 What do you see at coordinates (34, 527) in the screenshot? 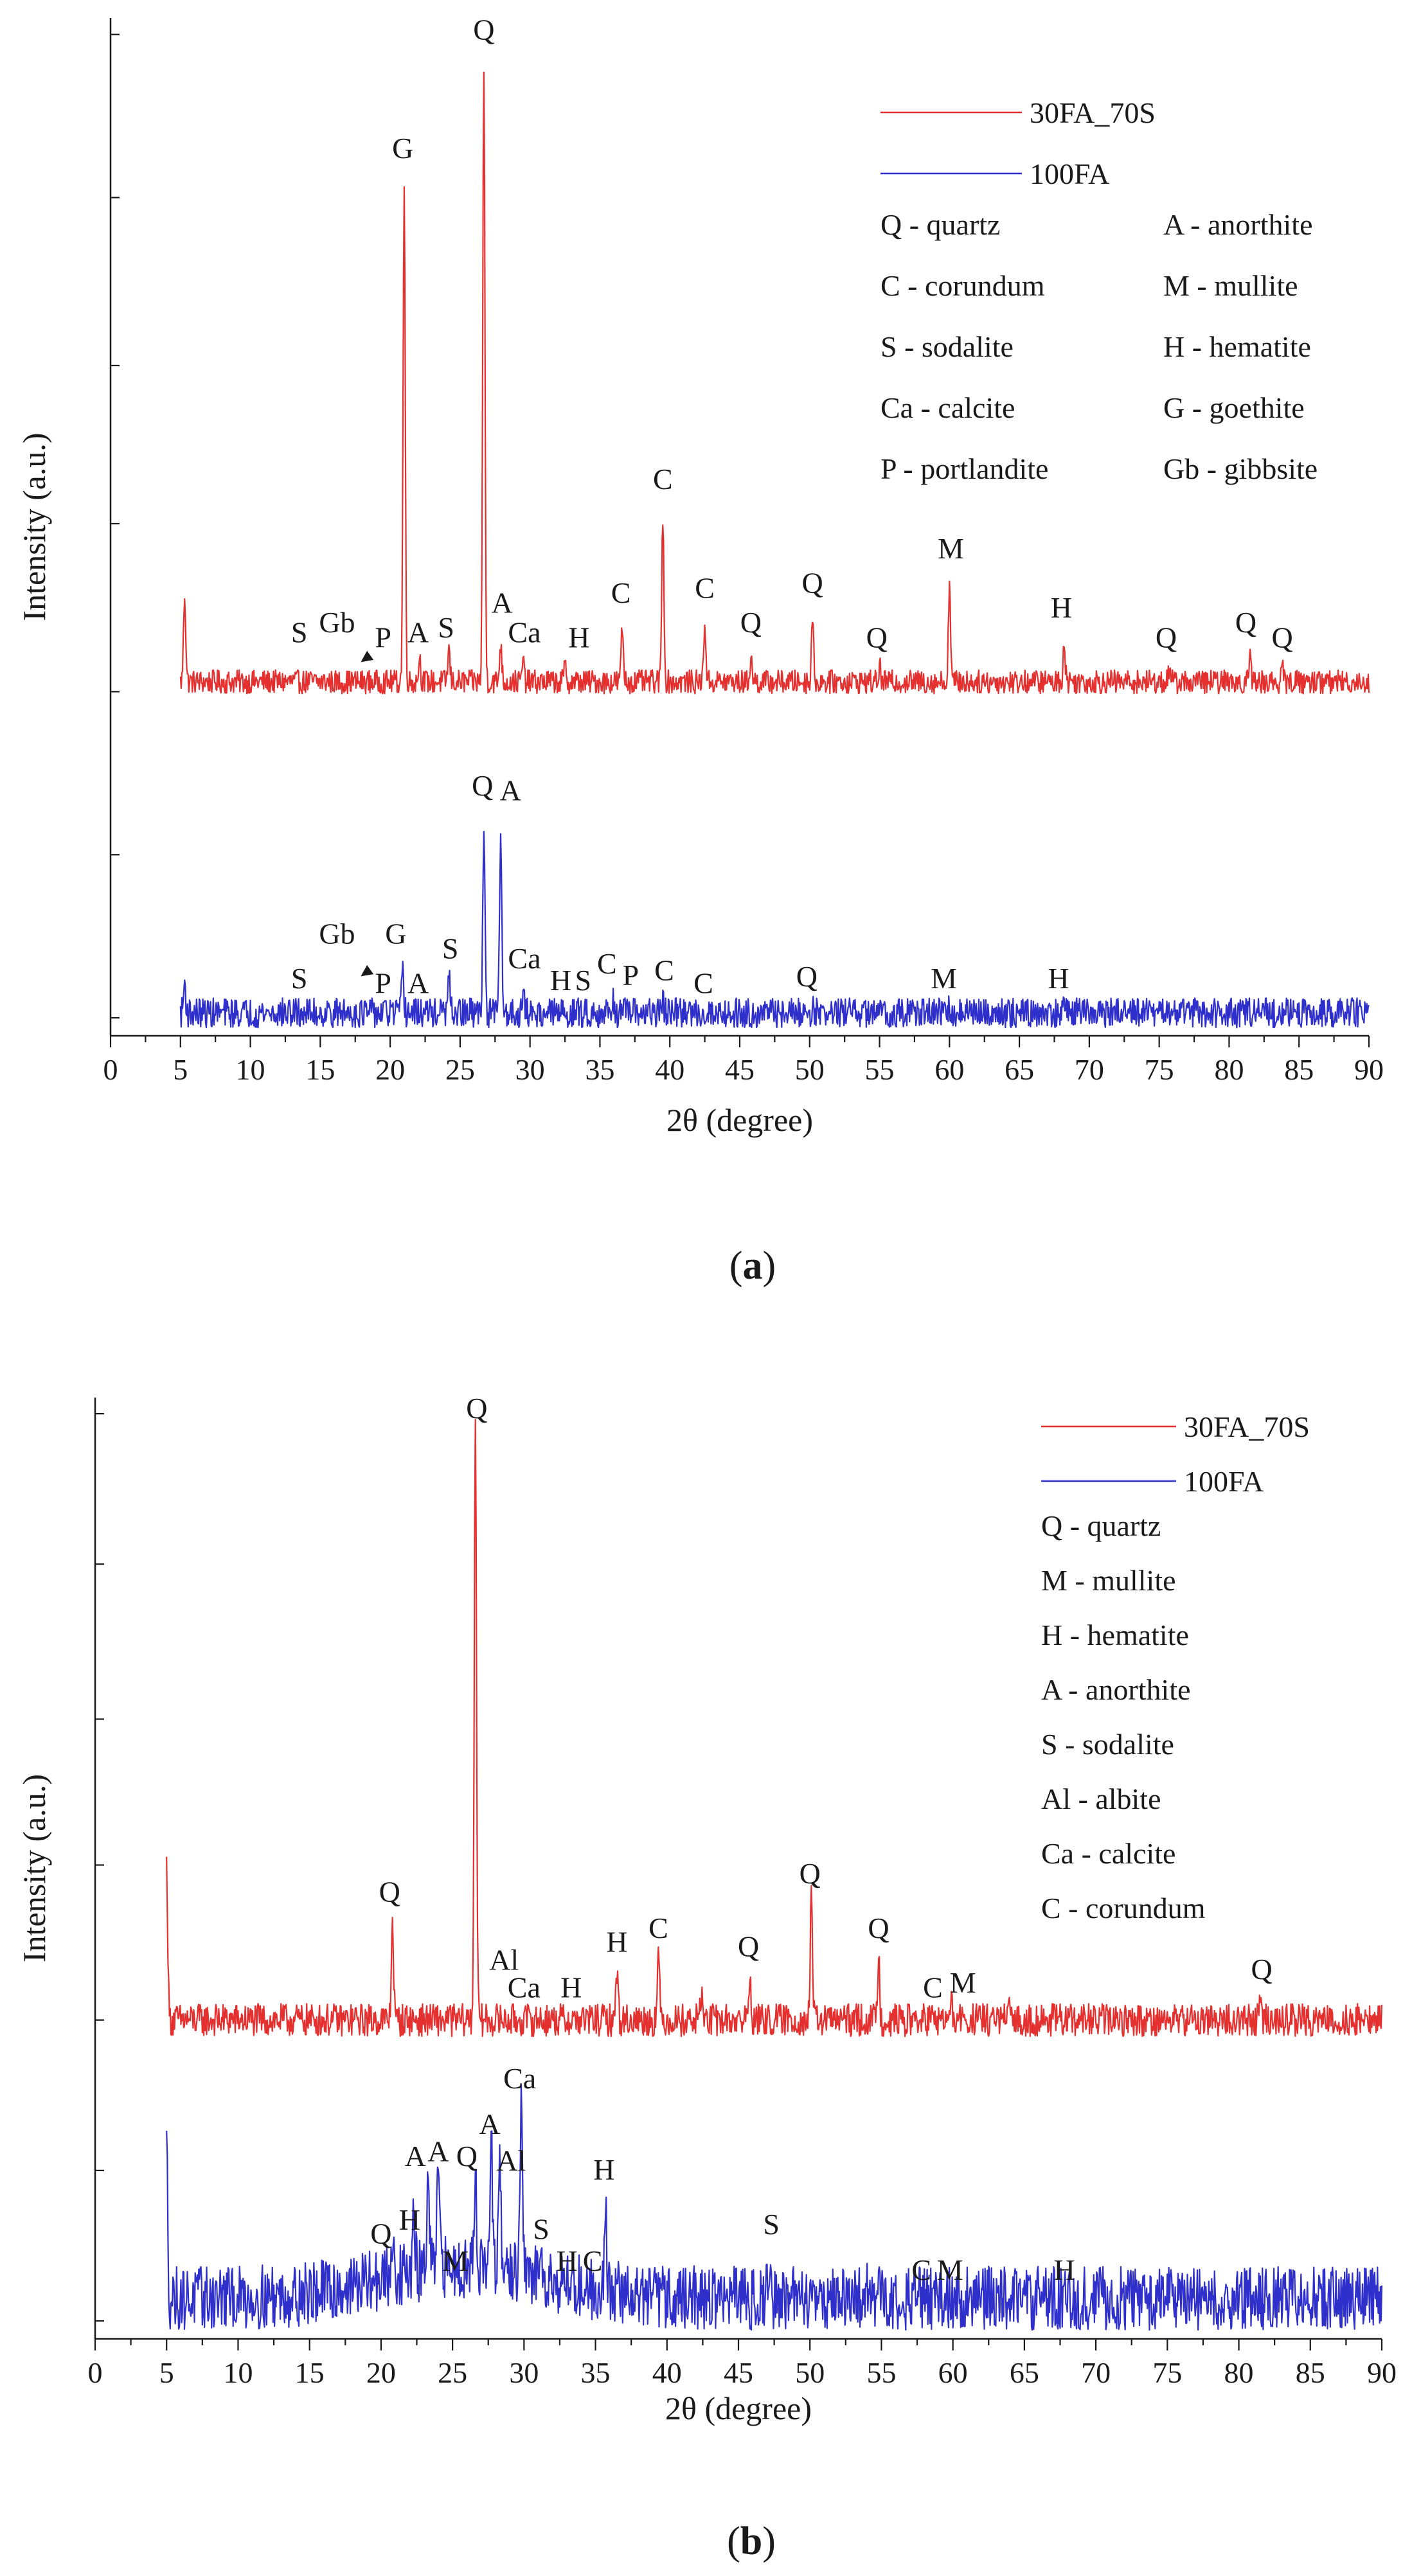
I see `y-axis-title: Intensity (a.u.)` at bounding box center [34, 527].